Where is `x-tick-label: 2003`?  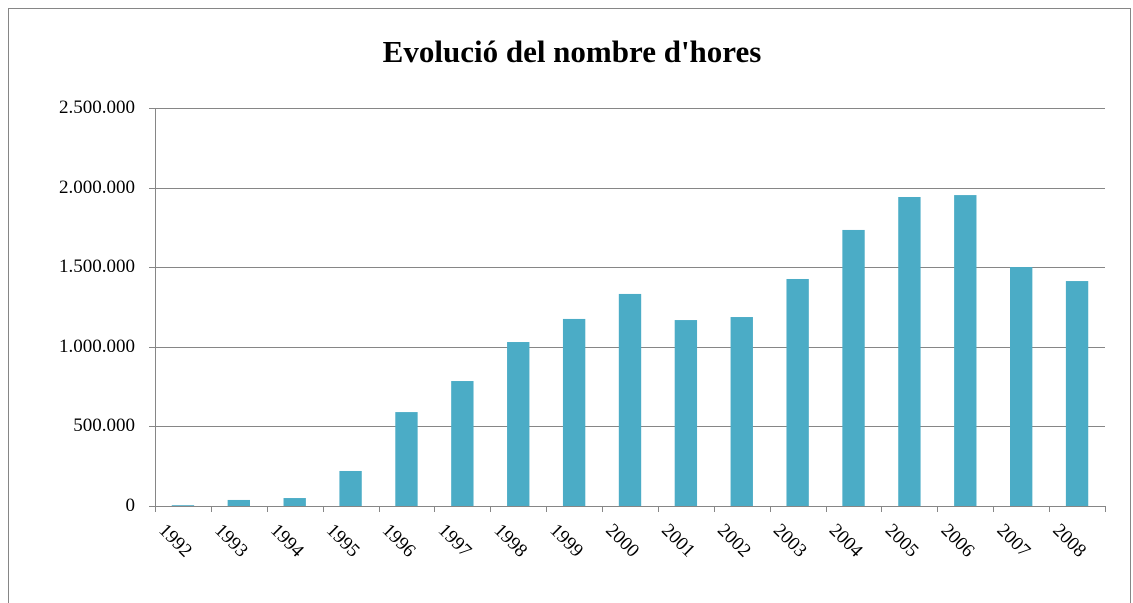
x-tick-label: 2003 is located at coordinates (790, 541).